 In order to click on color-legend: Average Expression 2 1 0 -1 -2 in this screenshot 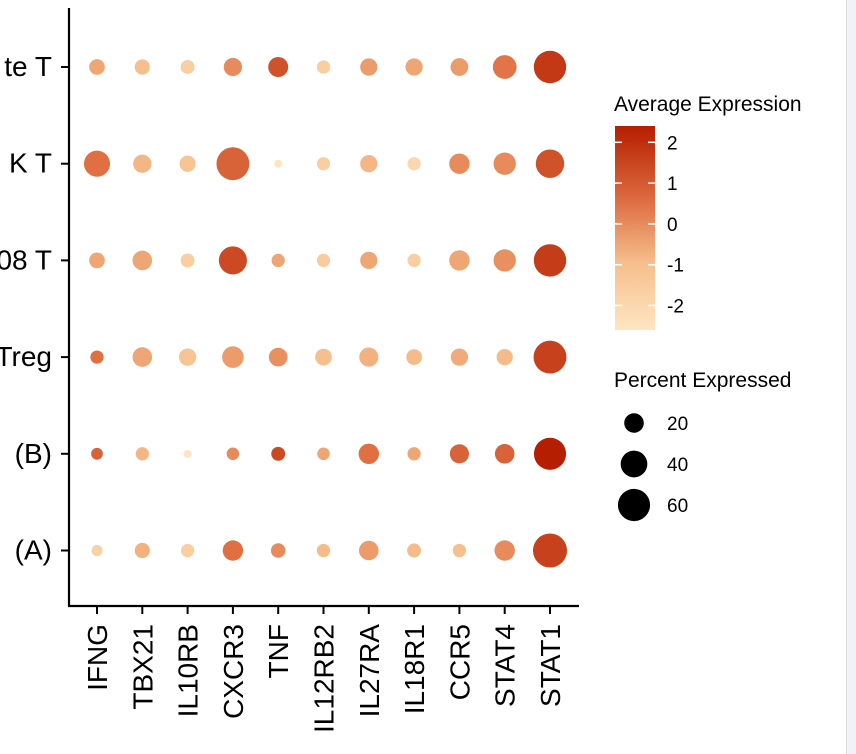, I will do `click(708, 211)`.